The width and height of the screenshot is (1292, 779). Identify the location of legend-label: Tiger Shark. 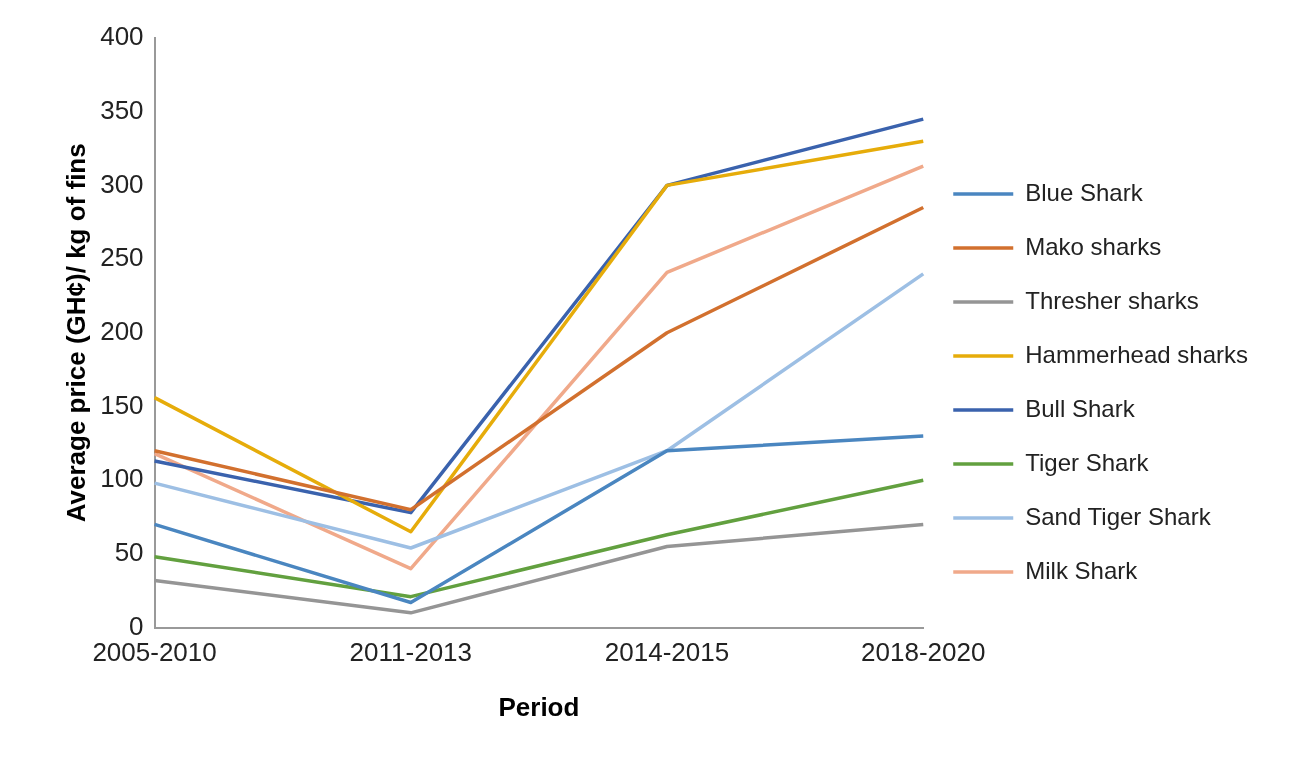
(1087, 462).